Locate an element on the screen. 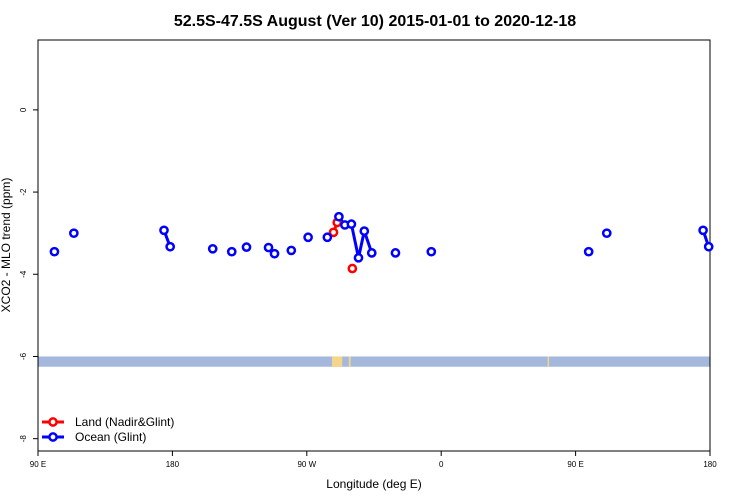  x-axis-label: Longitude (deg E) is located at coordinates (373, 484).